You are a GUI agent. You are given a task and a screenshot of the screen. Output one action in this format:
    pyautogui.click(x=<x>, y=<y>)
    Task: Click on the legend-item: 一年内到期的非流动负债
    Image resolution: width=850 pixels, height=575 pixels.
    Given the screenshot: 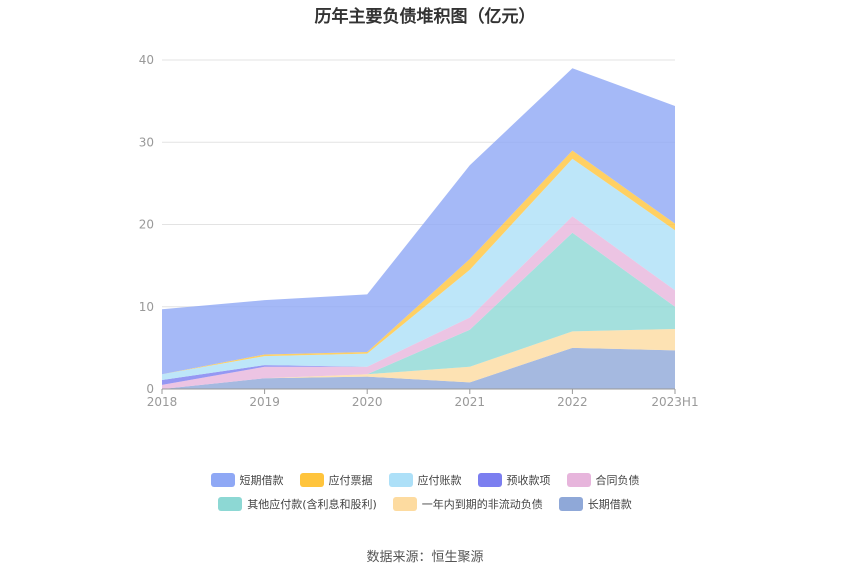 What is the action you would take?
    pyautogui.click(x=467, y=504)
    